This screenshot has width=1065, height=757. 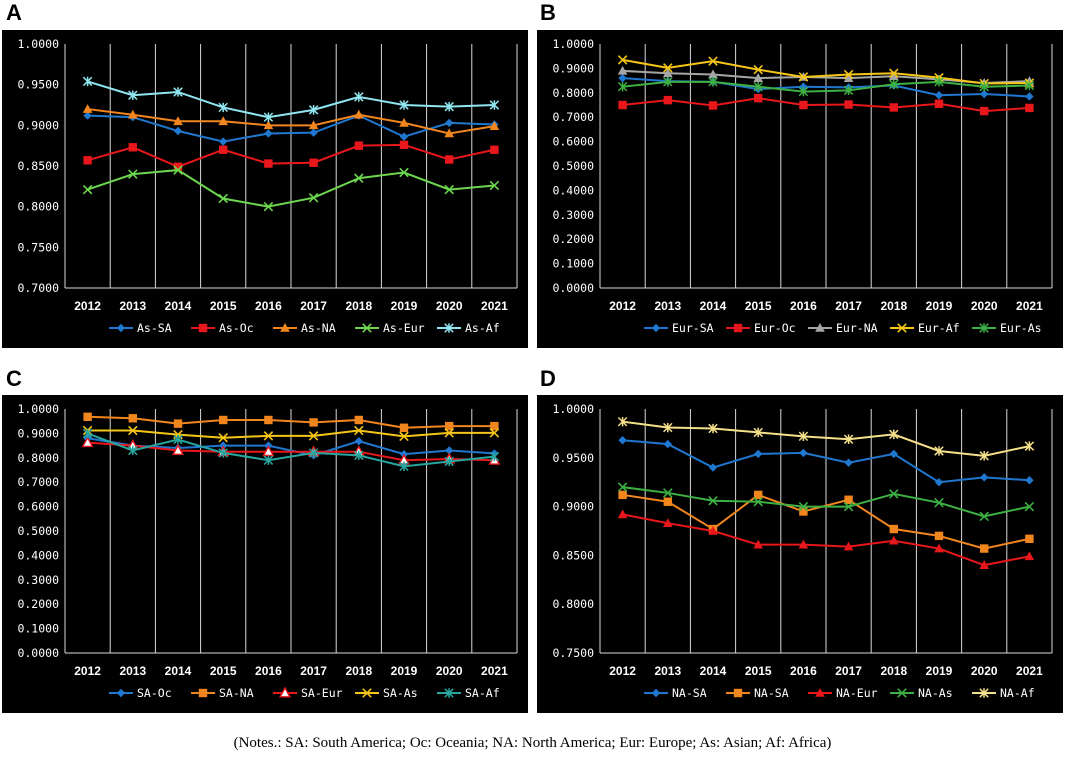 I want to click on y-tick-label: 0.5000, so click(x=38, y=531).